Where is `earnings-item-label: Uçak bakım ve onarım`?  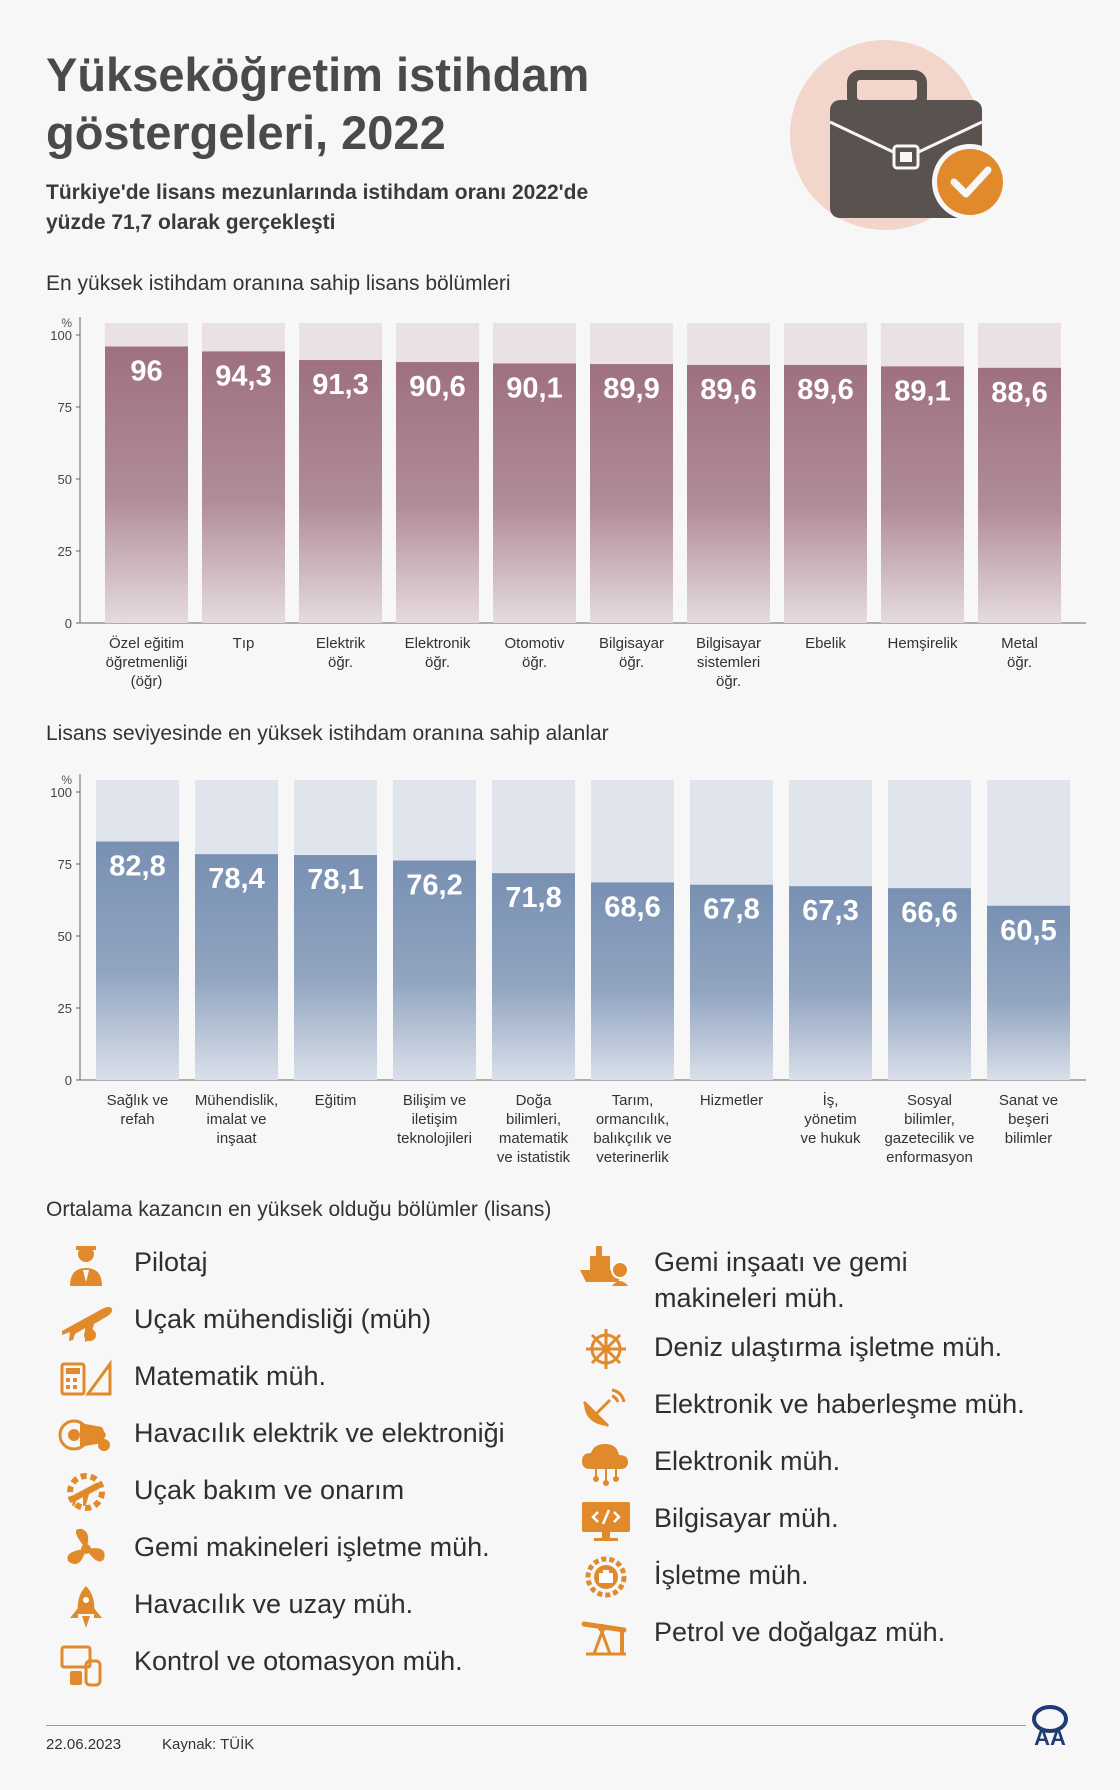 earnings-item-label: Uçak bakım ve onarım is located at coordinates (269, 1490).